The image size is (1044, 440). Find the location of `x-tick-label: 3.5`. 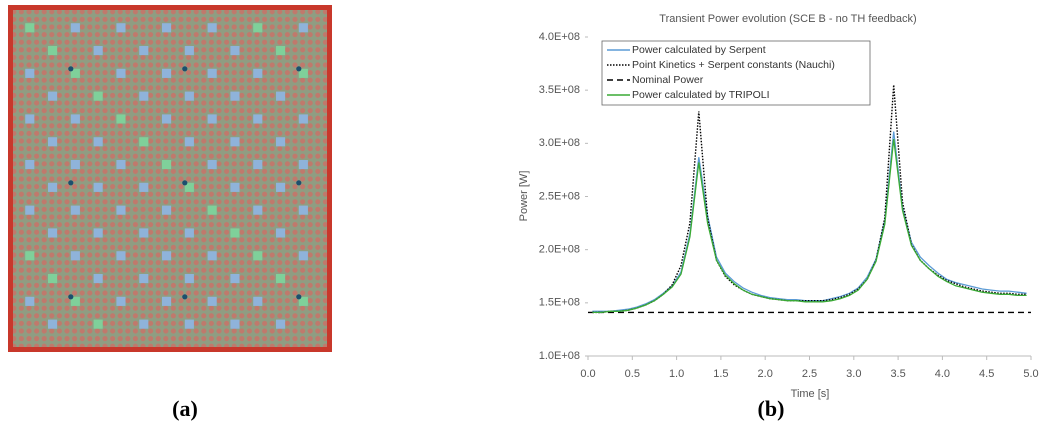

x-tick-label: 3.5 is located at coordinates (897, 374).